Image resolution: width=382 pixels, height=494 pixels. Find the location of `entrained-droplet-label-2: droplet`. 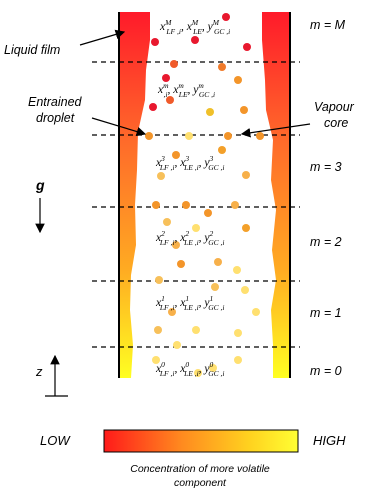

entrained-droplet-label-2: droplet is located at coordinates (55, 118).